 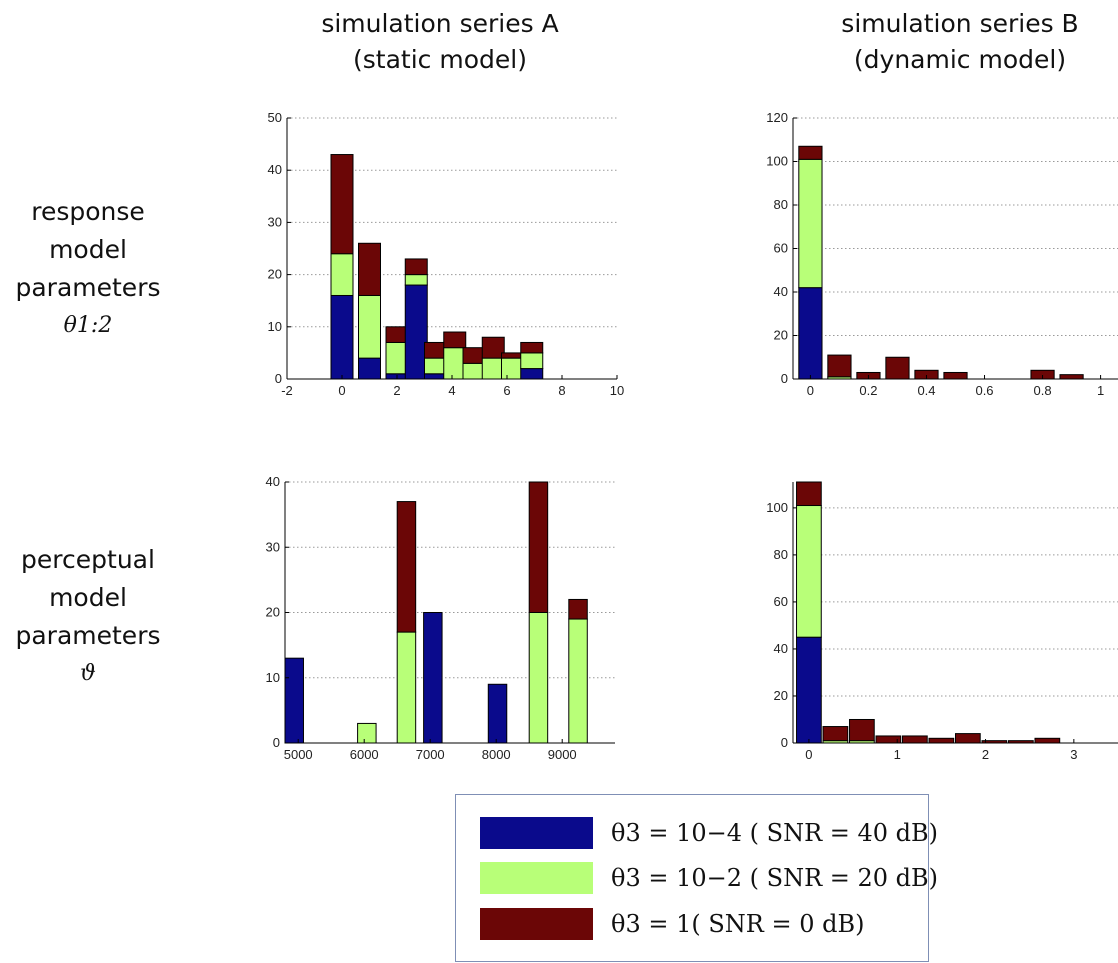 I want to click on chart3-y-tick-label: 100, so click(x=777, y=507).